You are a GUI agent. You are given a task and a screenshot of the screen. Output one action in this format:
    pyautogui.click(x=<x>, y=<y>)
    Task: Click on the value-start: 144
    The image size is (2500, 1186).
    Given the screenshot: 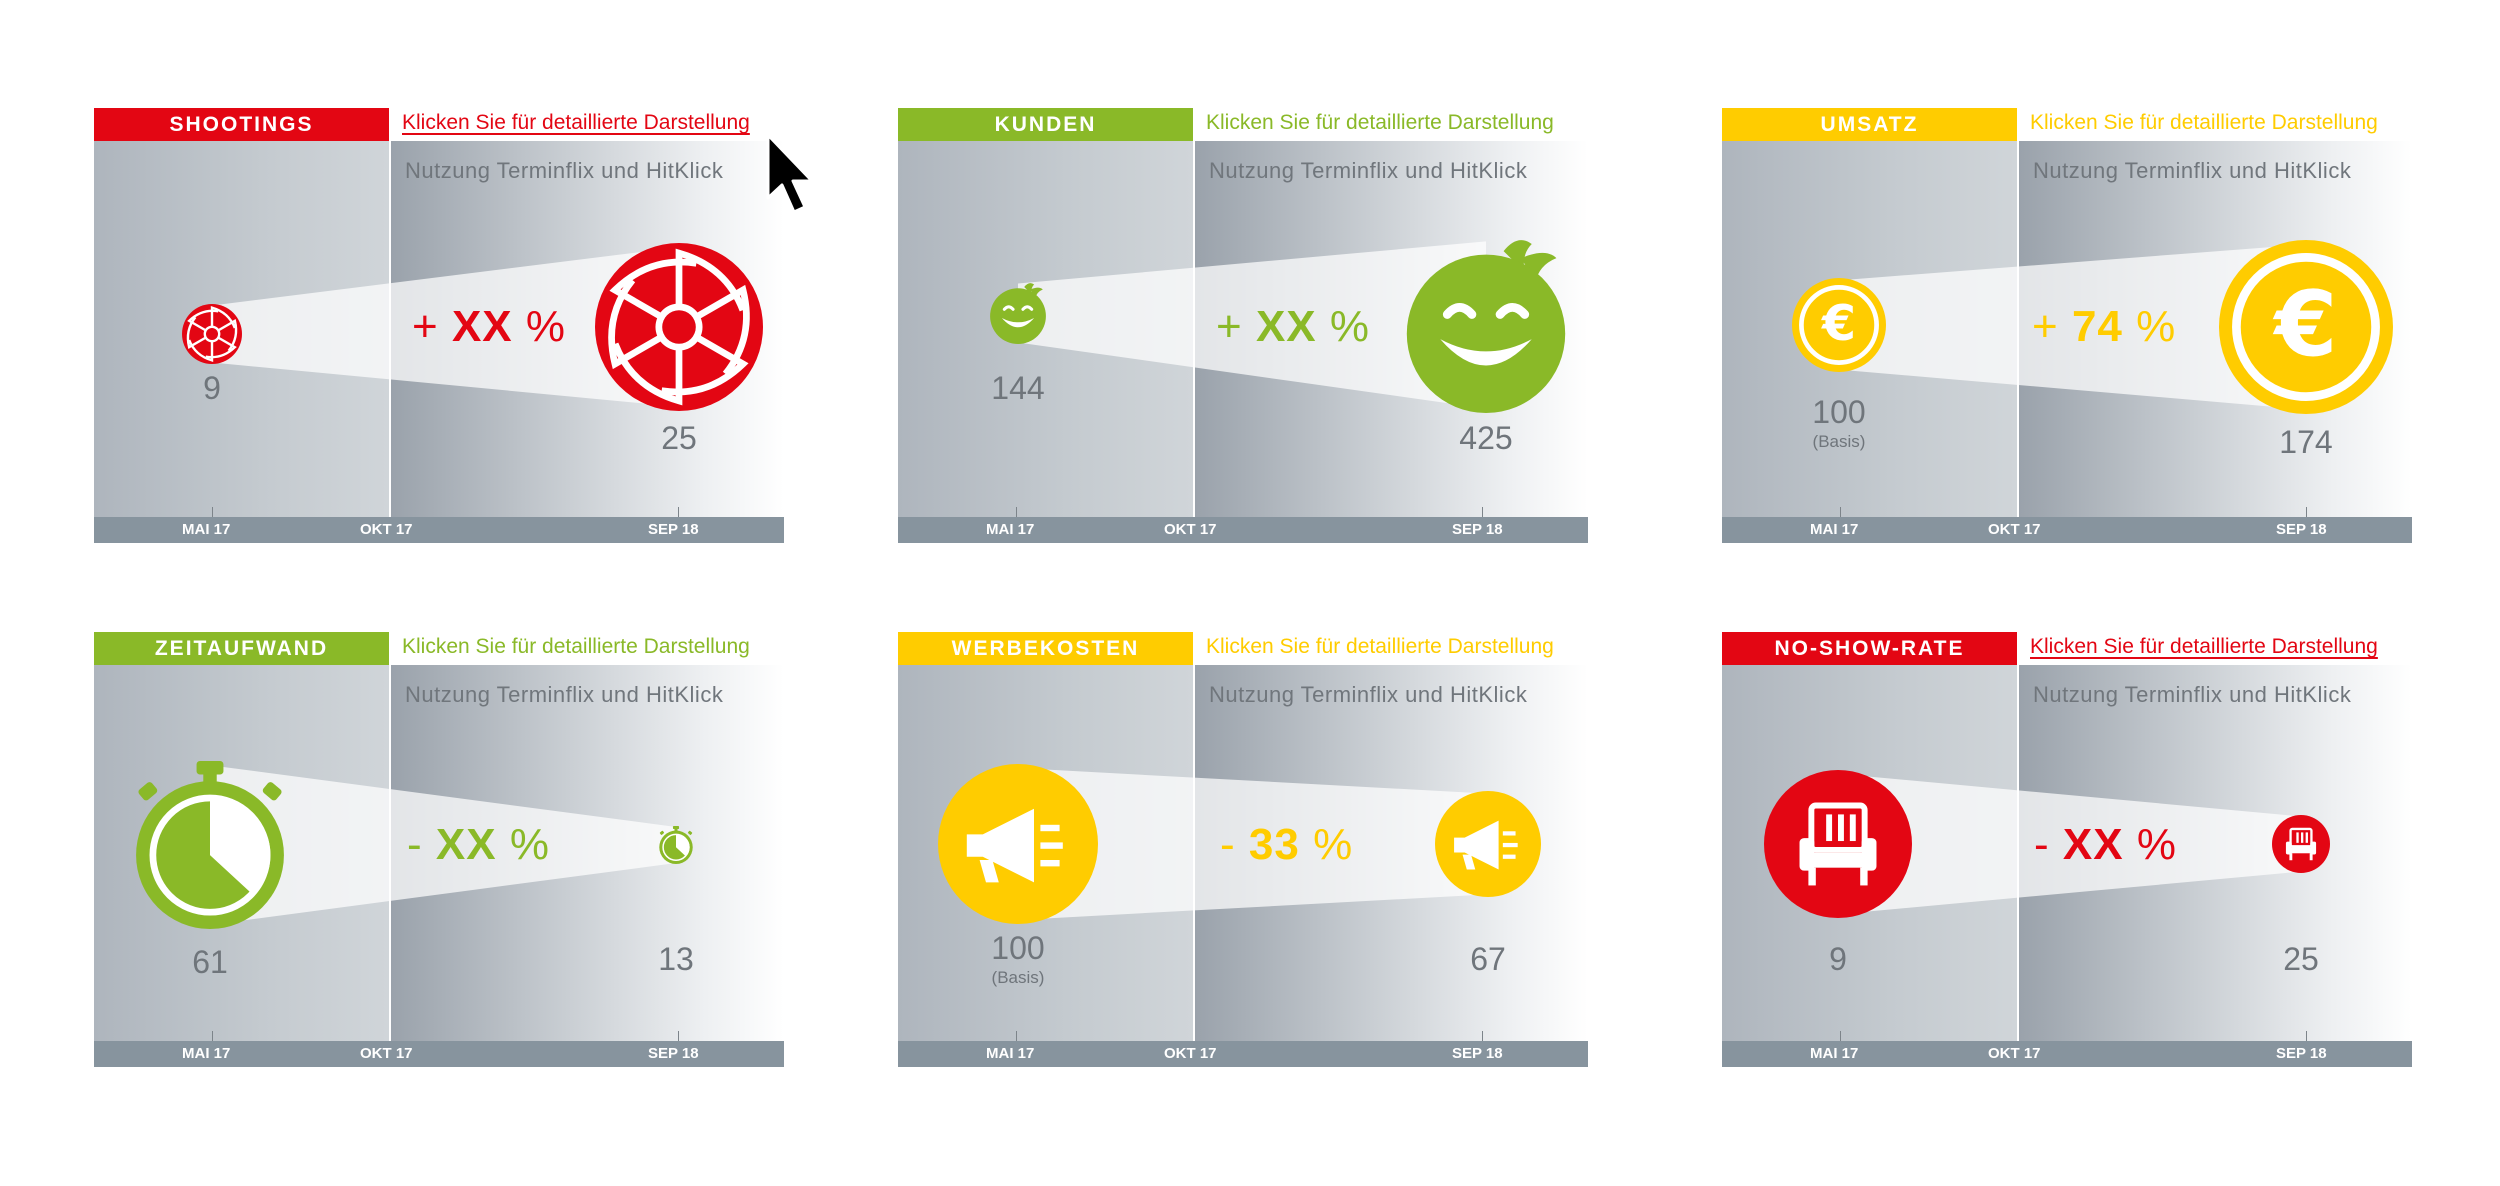 What is the action you would take?
    pyautogui.click(x=1018, y=388)
    